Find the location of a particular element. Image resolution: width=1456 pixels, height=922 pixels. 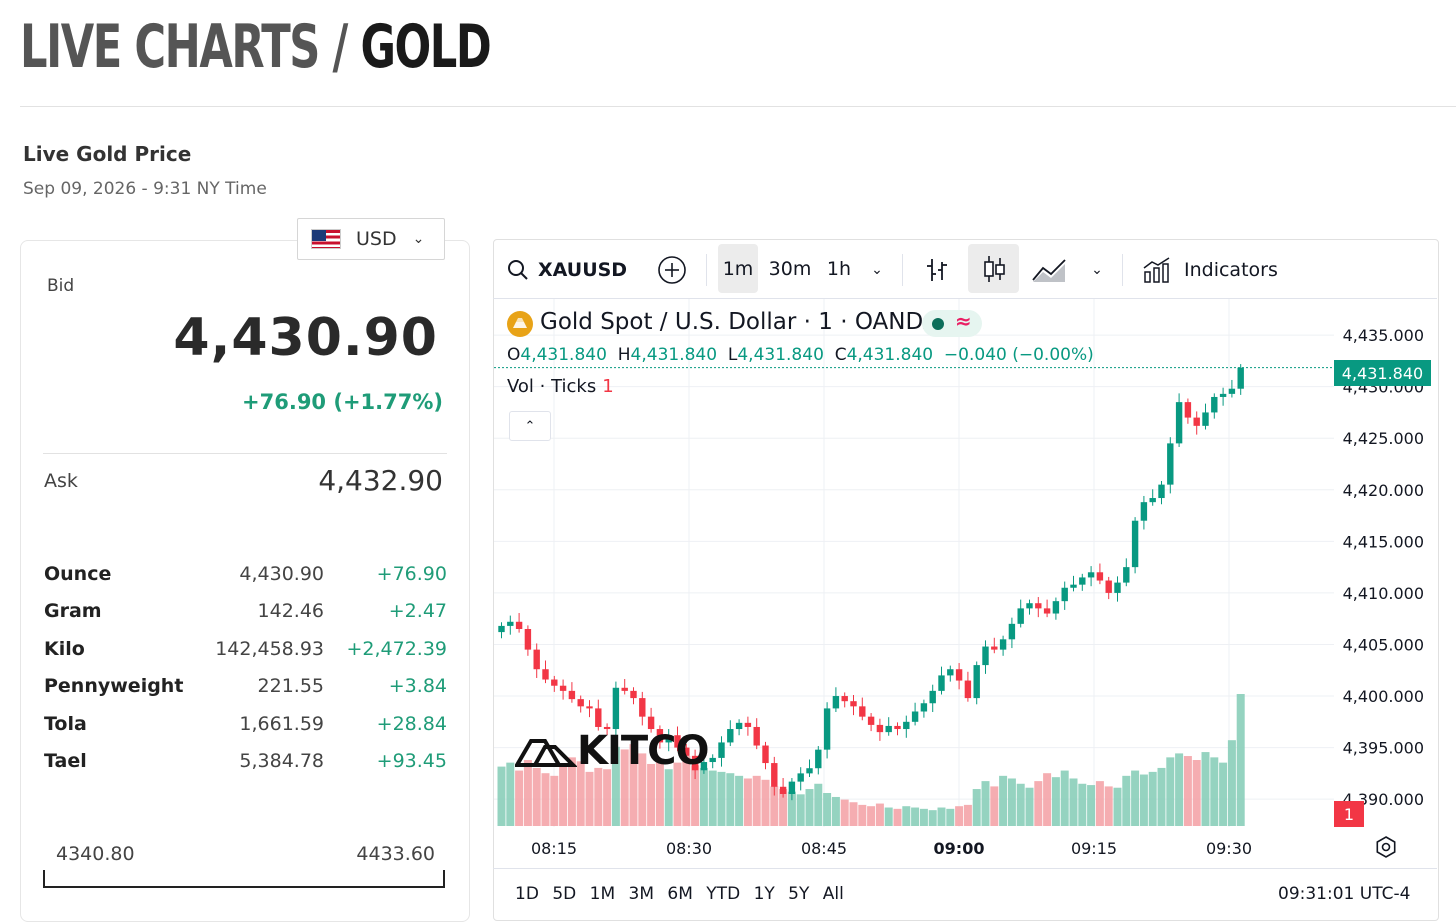

range-3m: 3M is located at coordinates (641, 894).